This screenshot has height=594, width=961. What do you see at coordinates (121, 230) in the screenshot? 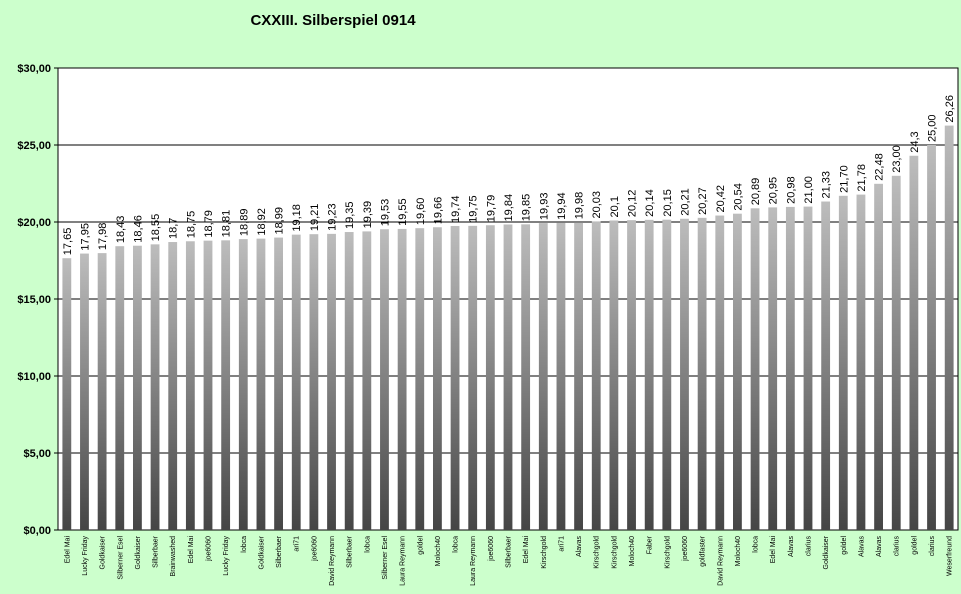
I see `data-label: 18,43` at bounding box center [121, 230].